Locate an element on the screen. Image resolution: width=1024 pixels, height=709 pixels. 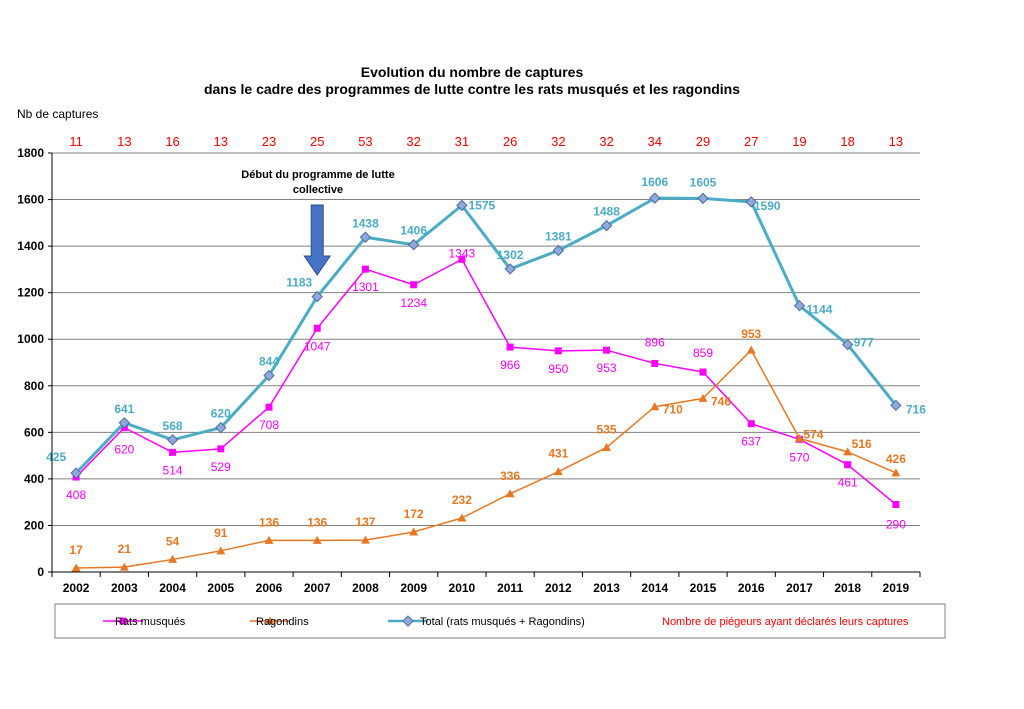
x-tick-label: 2014 is located at coordinates (654, 588).